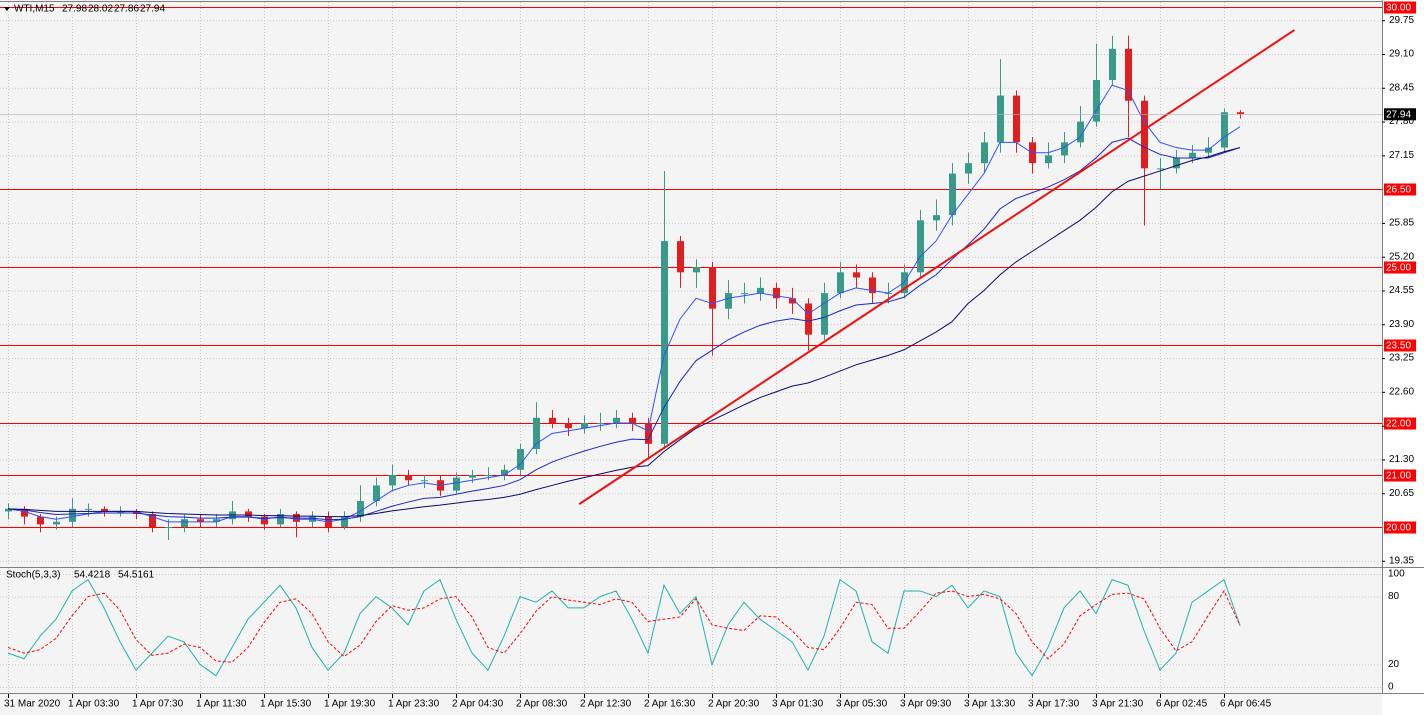 The image size is (1424, 715). Describe the element at coordinates (32, 704) in the screenshot. I see `x-tick-label: 31 Mar 2020` at that location.